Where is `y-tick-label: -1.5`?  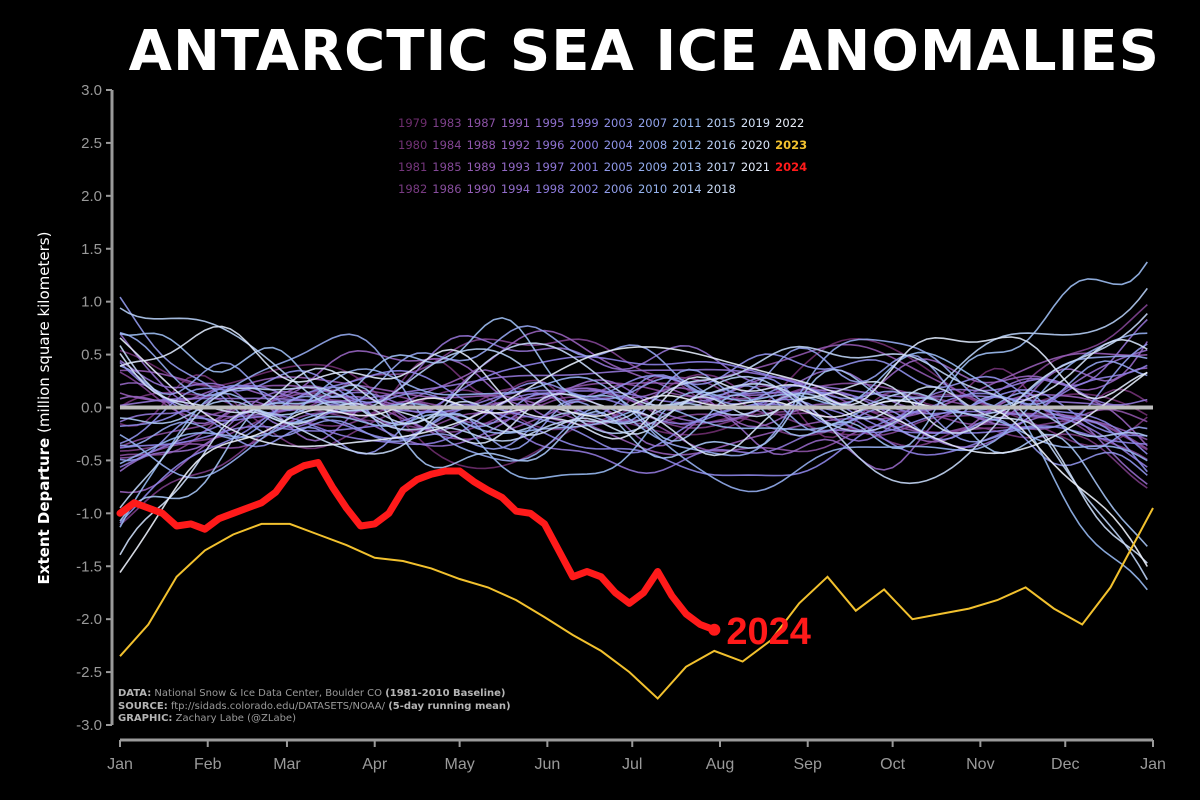
y-tick-label: -1.5 is located at coordinates (89, 566).